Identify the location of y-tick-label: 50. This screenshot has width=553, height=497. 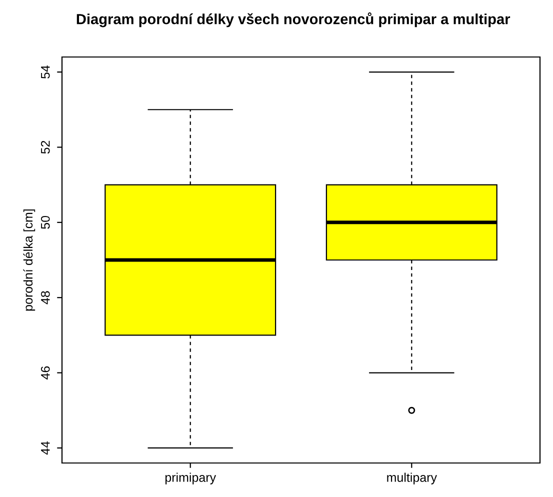
(45, 222).